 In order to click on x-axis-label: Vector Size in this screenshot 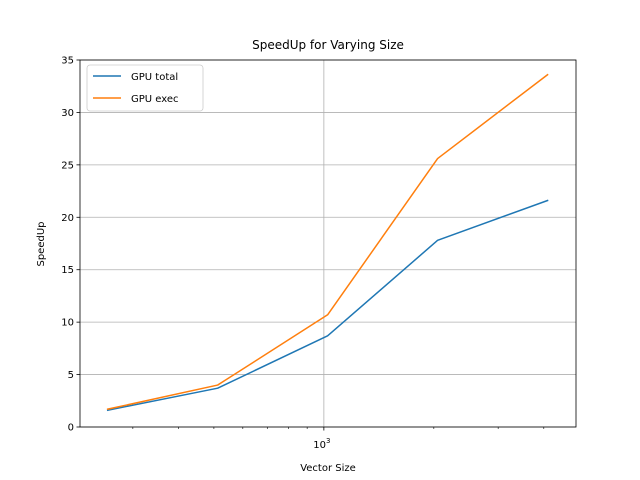, I will do `click(328, 468)`.